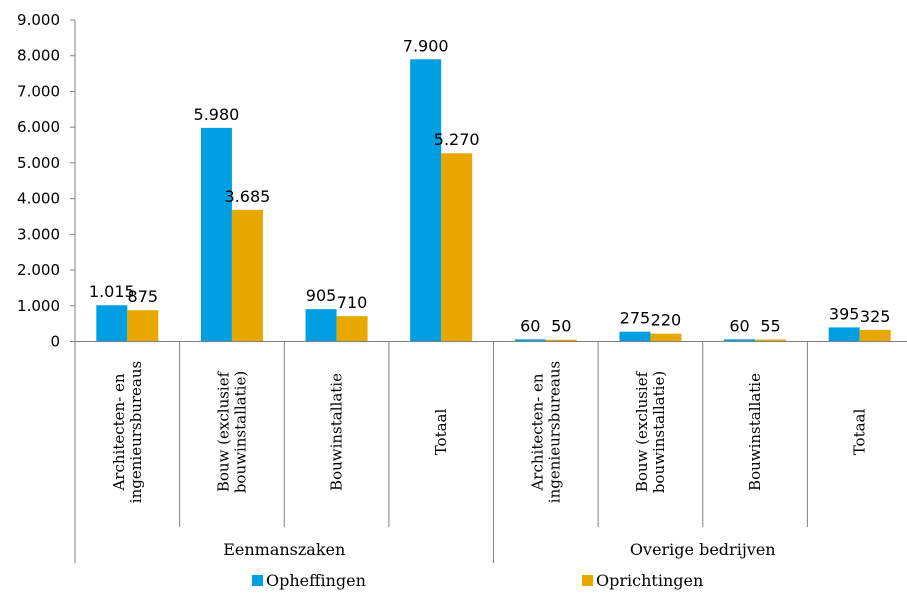 The image size is (907, 596). I want to click on category-label-0-3: Totaal, so click(441, 432).